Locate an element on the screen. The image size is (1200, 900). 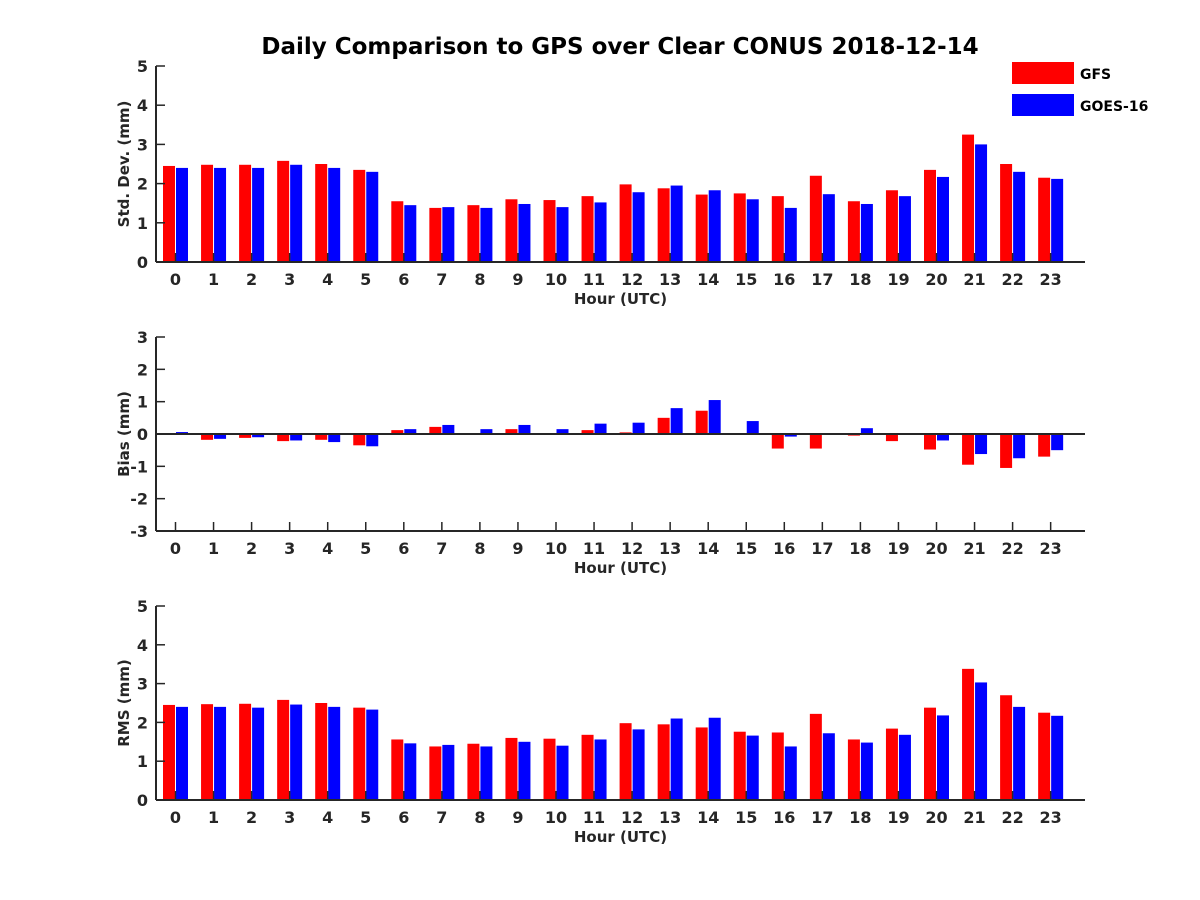
x-tick-label-bias-19: 19 is located at coordinates (898, 548).